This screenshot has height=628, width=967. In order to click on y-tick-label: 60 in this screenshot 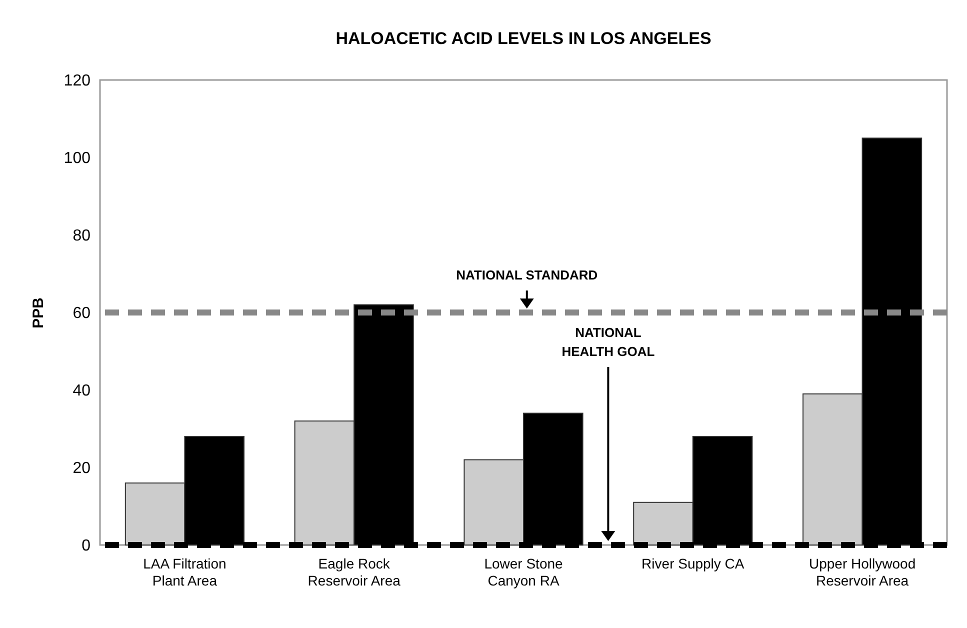, I will do `click(81, 313)`.